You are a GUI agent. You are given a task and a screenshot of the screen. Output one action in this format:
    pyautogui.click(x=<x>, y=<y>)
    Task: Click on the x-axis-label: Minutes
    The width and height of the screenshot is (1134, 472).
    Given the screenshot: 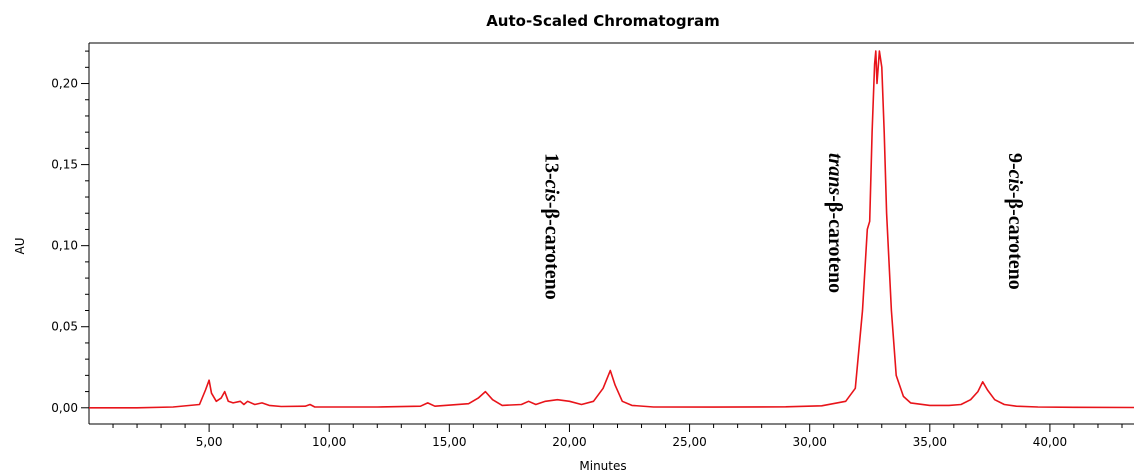 What is the action you would take?
    pyautogui.click(x=602, y=465)
    